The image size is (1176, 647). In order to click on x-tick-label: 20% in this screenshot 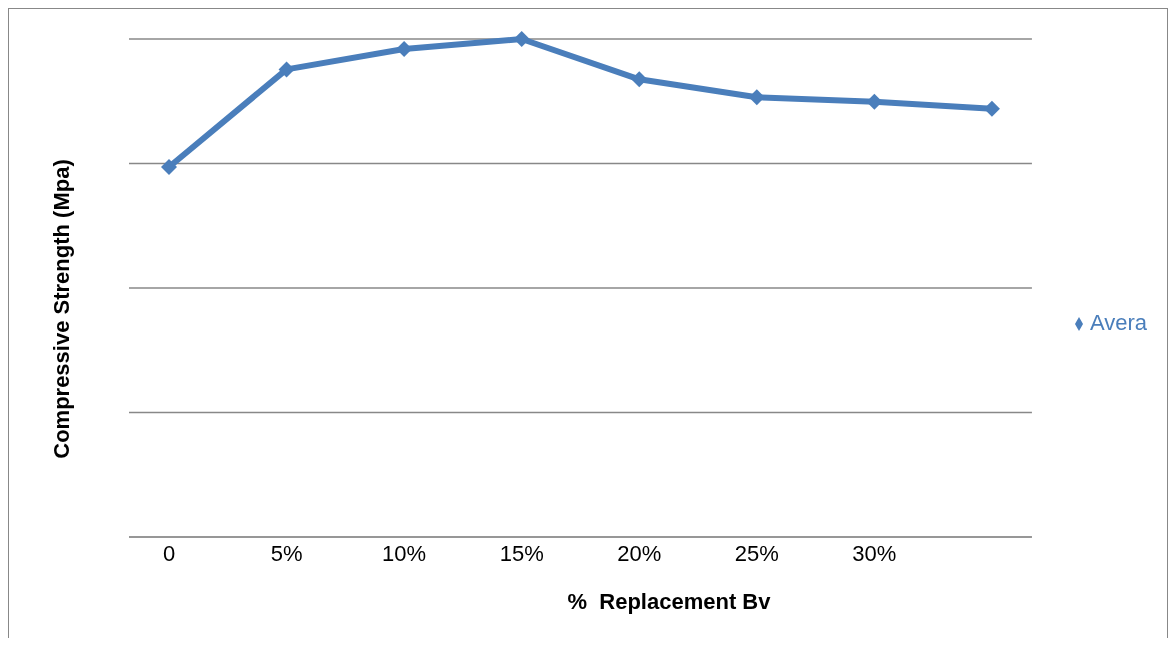, I will do `click(639, 553)`.